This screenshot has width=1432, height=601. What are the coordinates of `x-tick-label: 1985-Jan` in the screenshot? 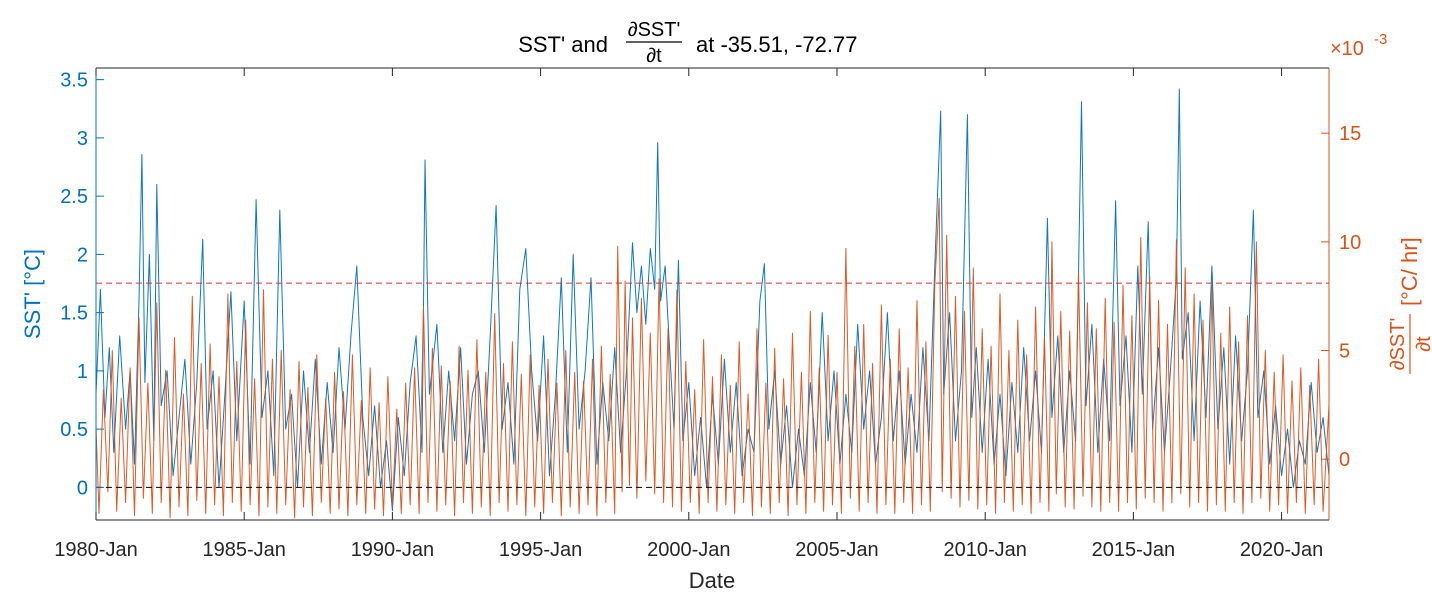 It's located at (243, 550).